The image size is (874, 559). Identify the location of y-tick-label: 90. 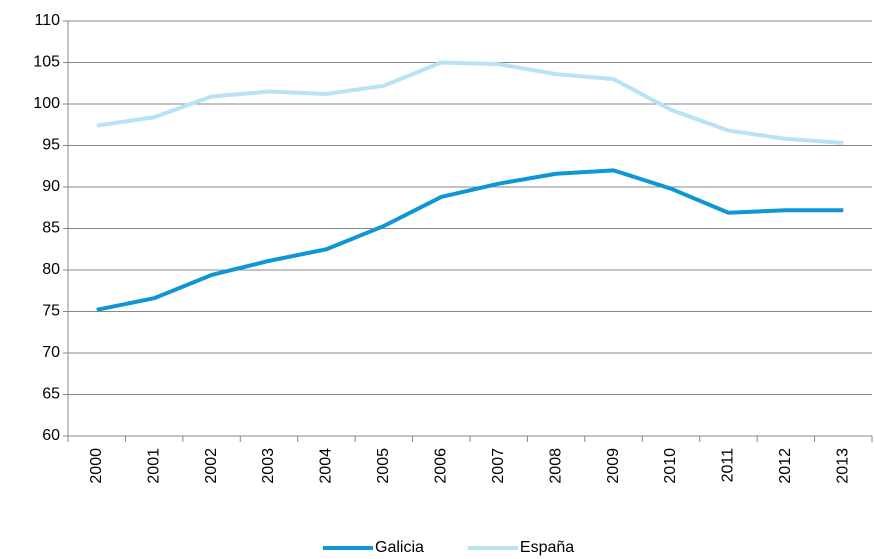
(51, 186).